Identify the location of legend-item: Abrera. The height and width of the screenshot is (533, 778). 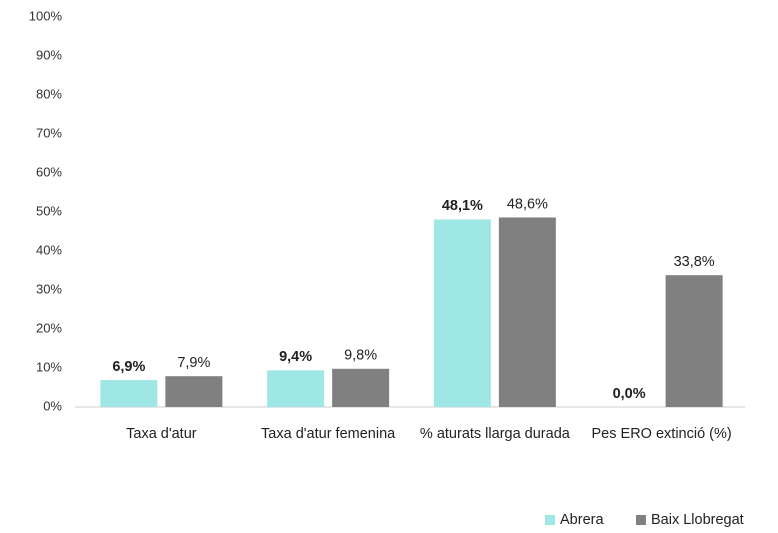
(574, 520).